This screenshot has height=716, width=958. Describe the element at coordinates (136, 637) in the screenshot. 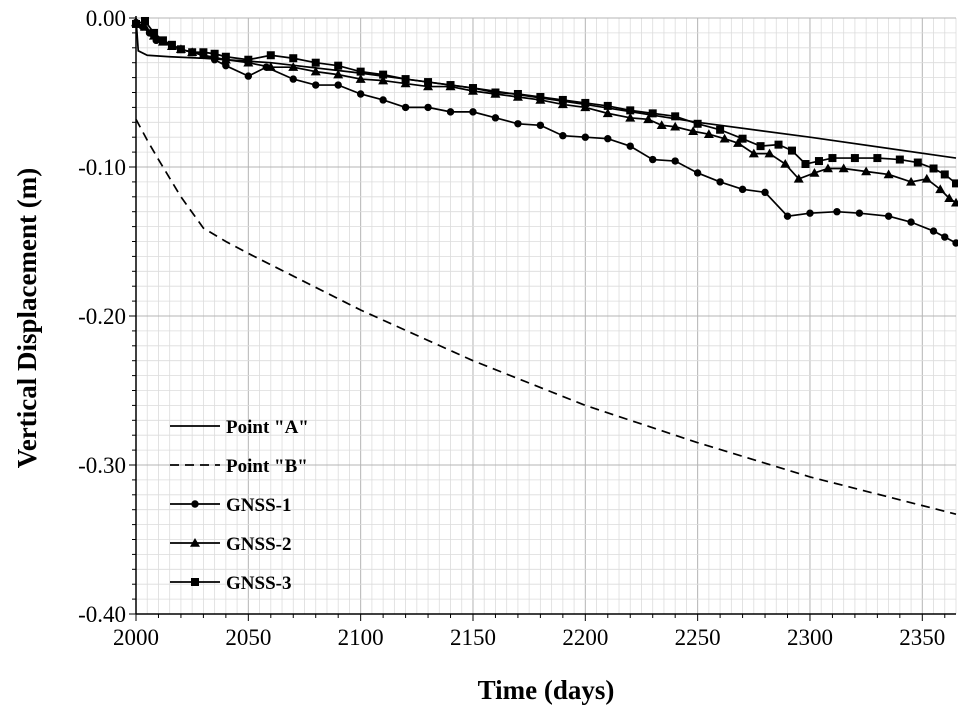

I see `x-tick-label: 2000` at that location.